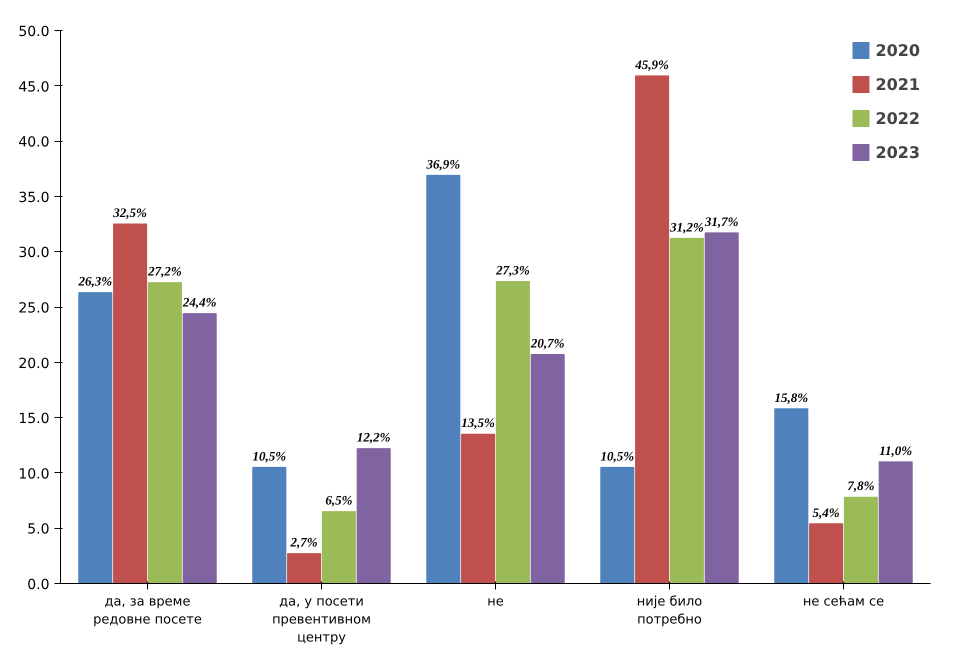  I want to click on data-label: 27,2%, so click(164, 271).